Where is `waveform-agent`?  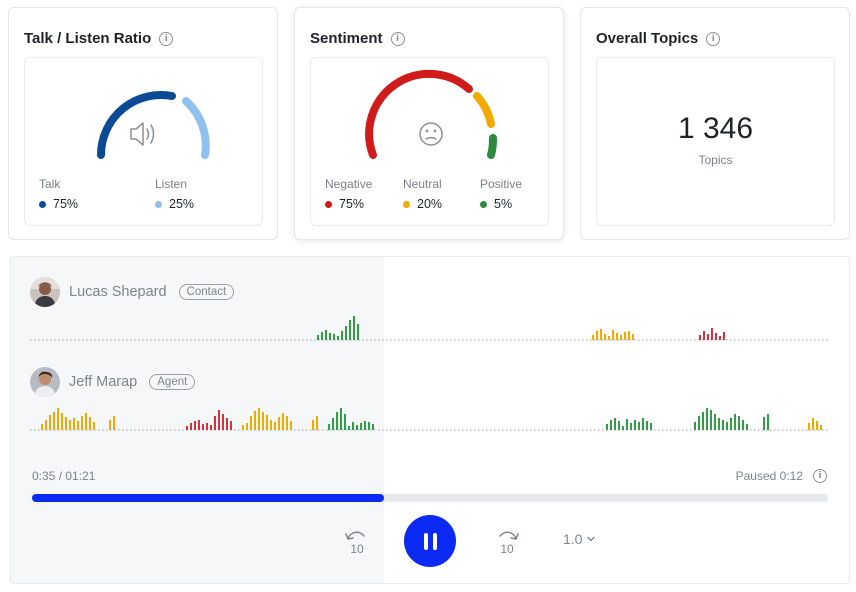 waveform-agent is located at coordinates (430, 419).